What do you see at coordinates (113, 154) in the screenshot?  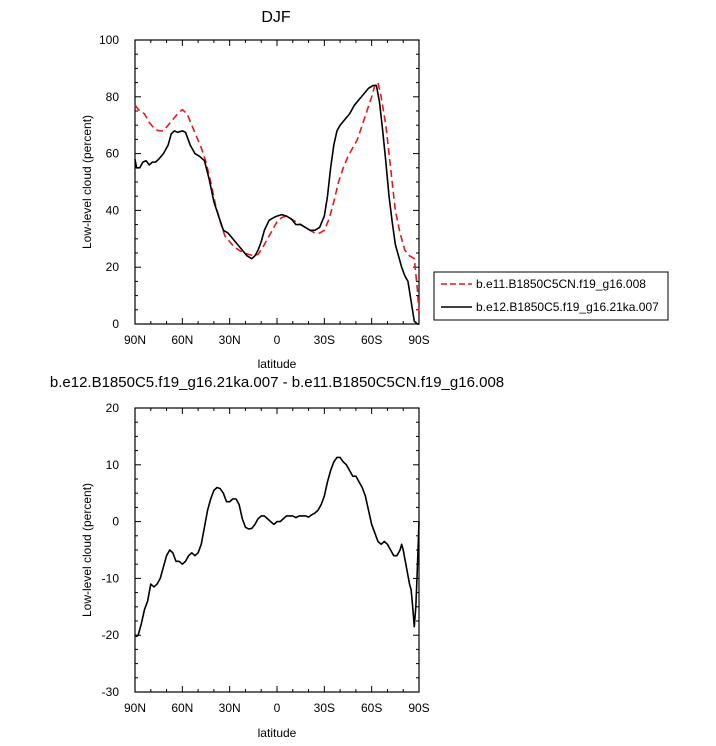 I see `top-y-tick-label: 60` at bounding box center [113, 154].